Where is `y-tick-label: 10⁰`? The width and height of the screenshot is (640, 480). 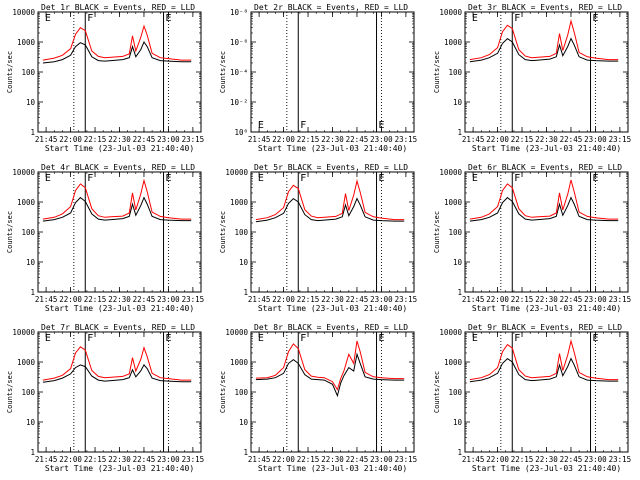 y-tick-label: 10⁰ is located at coordinates (241, 132).